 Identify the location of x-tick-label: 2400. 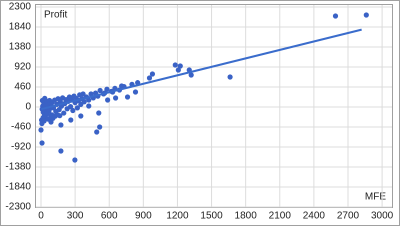
(314, 216).